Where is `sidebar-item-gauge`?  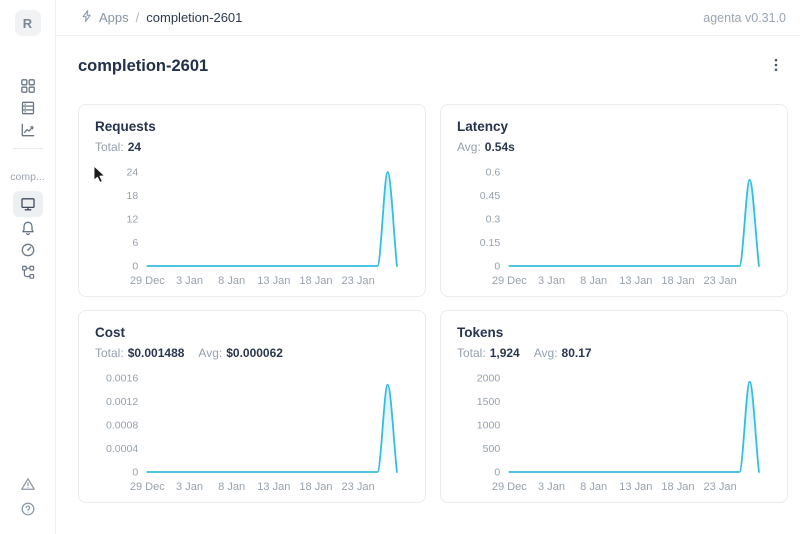 sidebar-item-gauge is located at coordinates (28, 250).